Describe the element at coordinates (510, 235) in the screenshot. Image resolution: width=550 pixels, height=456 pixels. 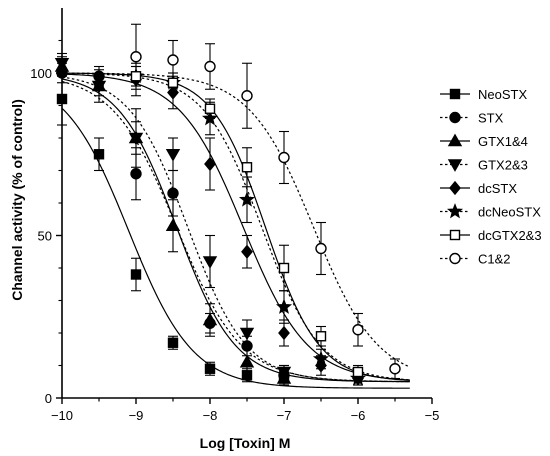
I see `legend-label: dcGTX2&3` at that location.